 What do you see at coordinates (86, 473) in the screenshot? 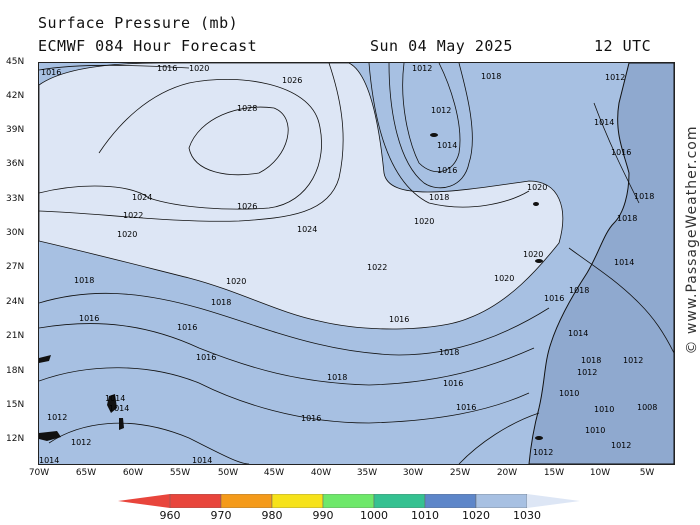
I see `lon-label-65w: 65W` at bounding box center [86, 473].